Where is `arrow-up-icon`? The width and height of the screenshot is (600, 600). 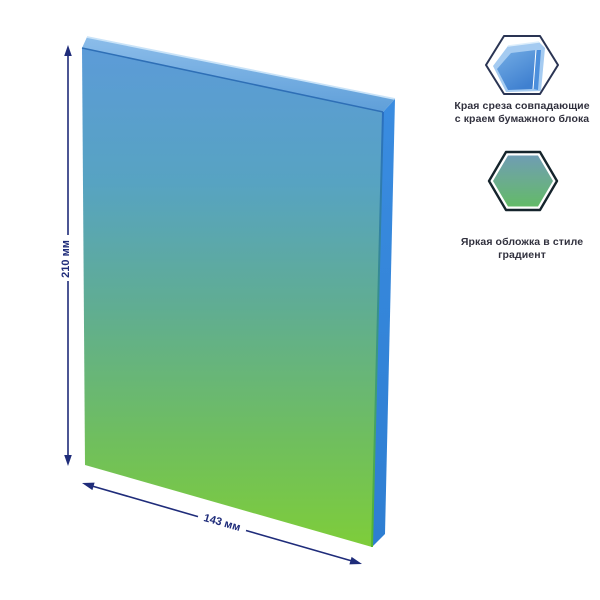 arrow-up-icon is located at coordinates (68, 50).